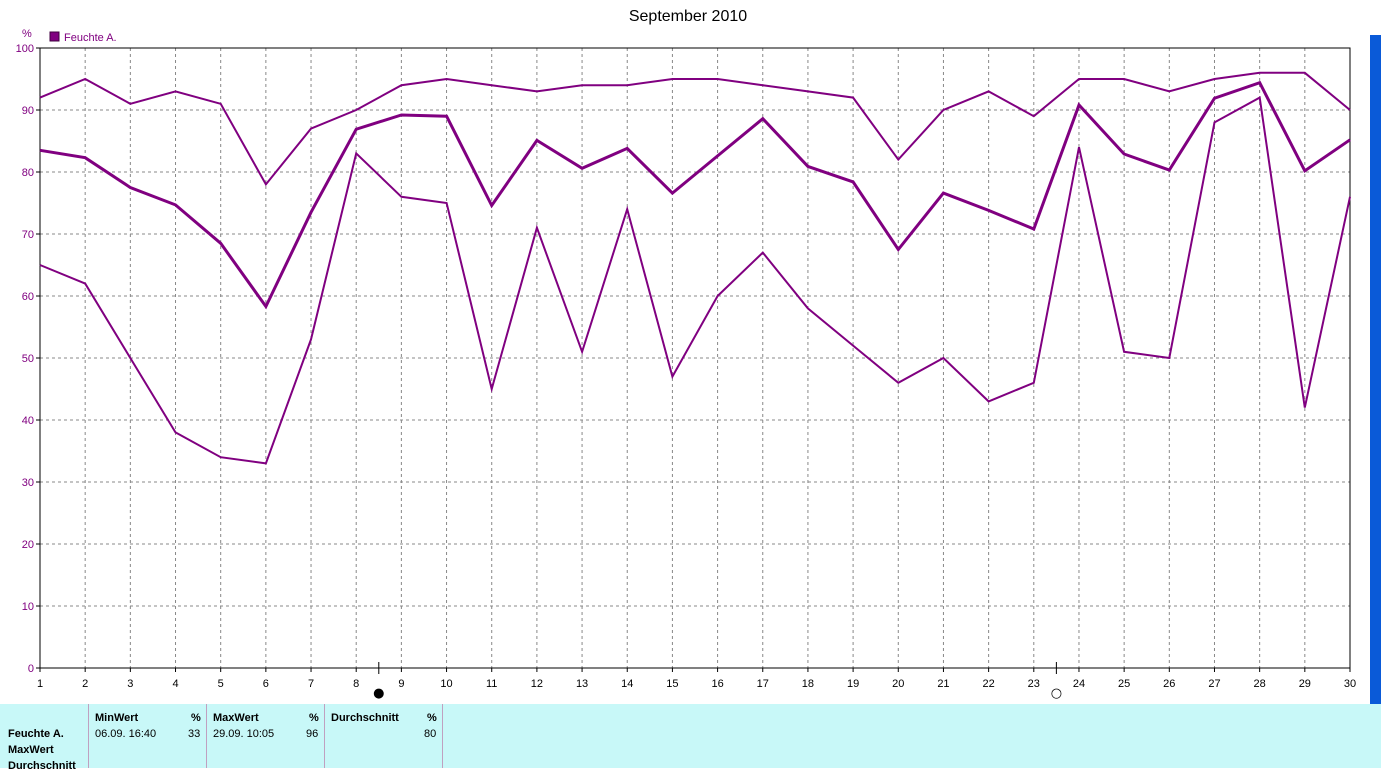 The width and height of the screenshot is (1381, 772). I want to click on x-tick-label: 24, so click(1079, 684).